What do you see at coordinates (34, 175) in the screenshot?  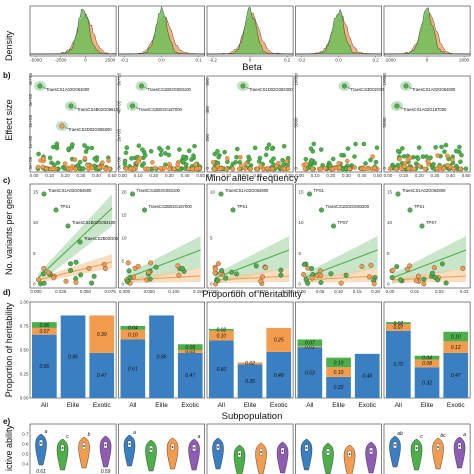 I see `effect-xtick-label: 0.00` at bounding box center [34, 175].